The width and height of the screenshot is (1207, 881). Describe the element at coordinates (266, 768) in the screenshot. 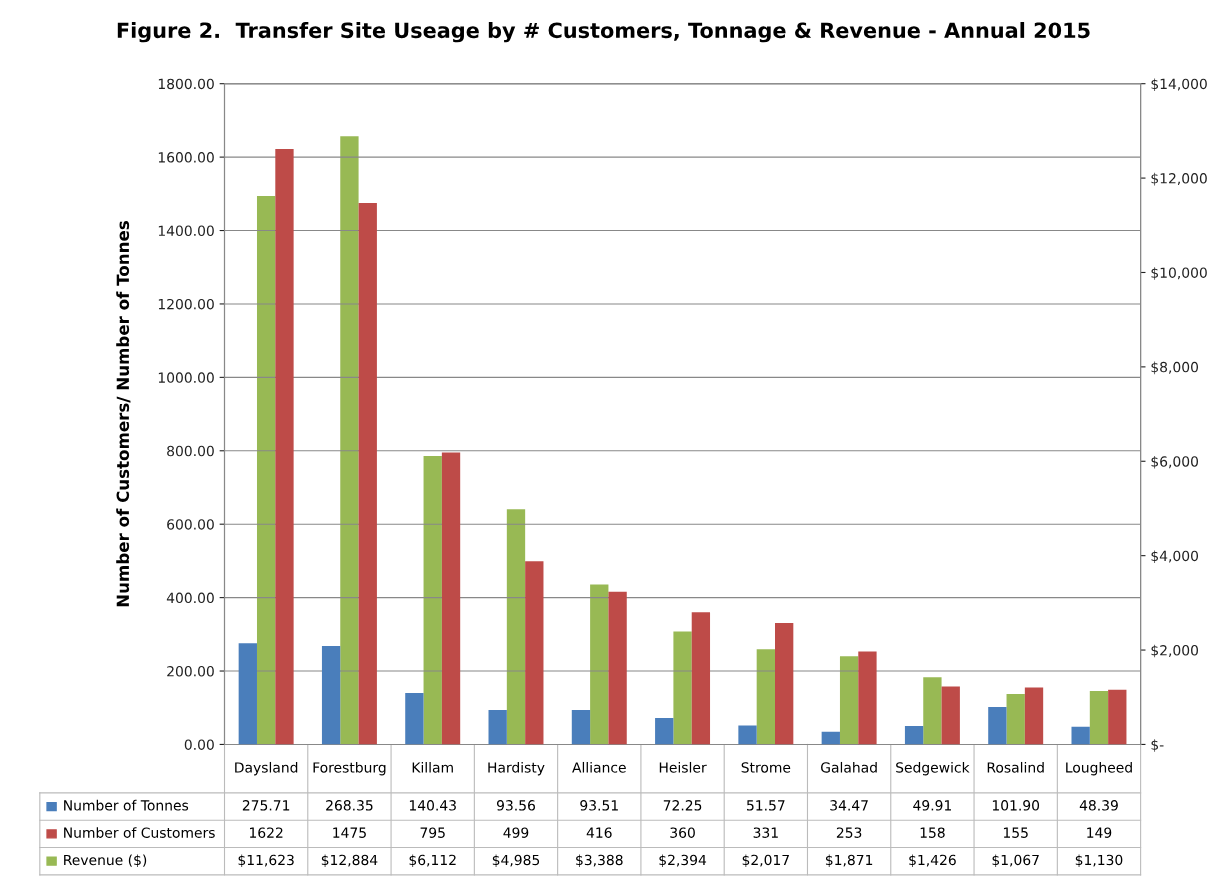

I see `x-tick-label: Daysland` at that location.